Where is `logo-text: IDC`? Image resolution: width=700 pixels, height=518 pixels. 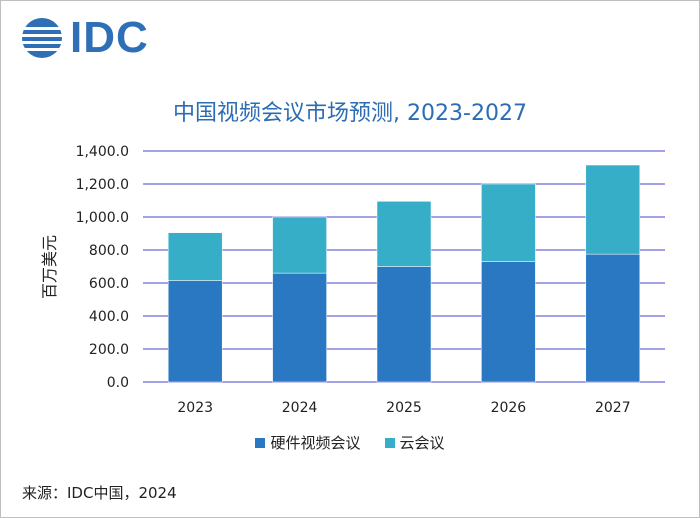
logo-text: IDC is located at coordinates (109, 37).